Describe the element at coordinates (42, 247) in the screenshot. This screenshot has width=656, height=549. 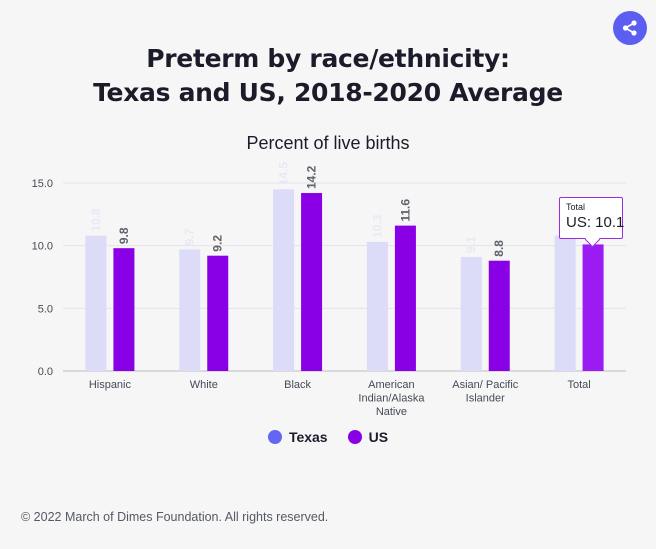
I see `y-tick-label: 10.0` at that location.